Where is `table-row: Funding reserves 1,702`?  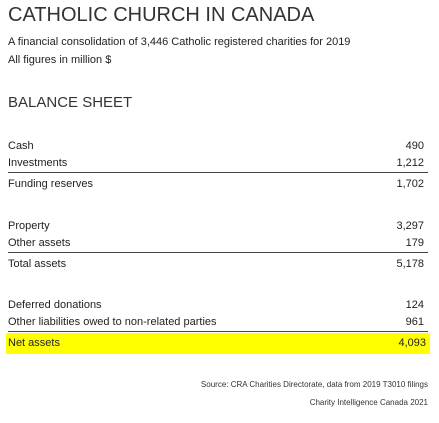
table-row: Funding reserves 1,702 is located at coordinates (218, 184).